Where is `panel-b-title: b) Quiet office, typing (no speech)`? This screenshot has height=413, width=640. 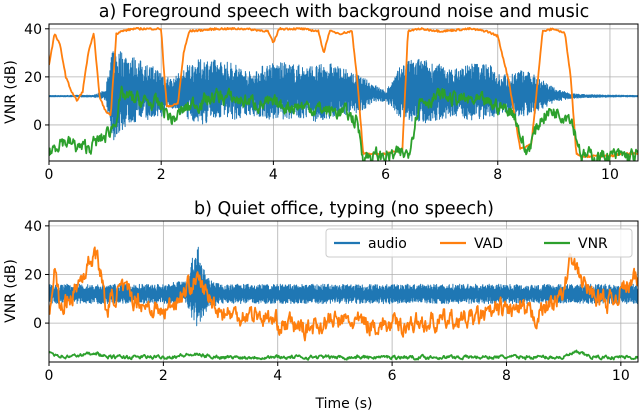
panel-b-title: b) Quiet office, typing (no speech) is located at coordinates (344, 209).